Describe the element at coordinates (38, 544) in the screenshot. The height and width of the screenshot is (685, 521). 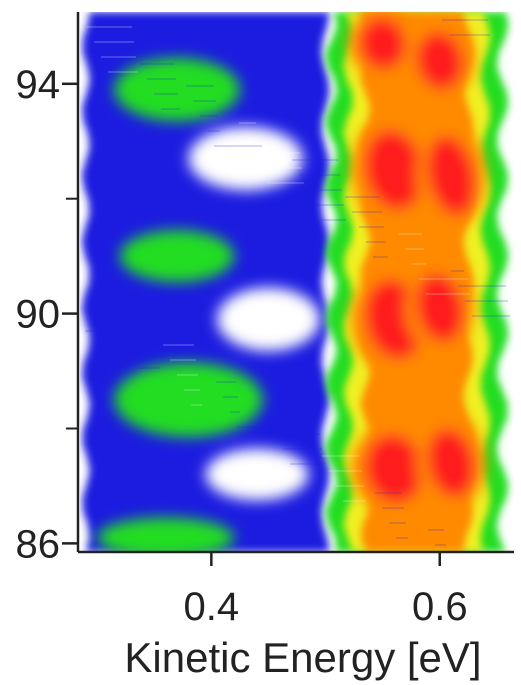
I see `y-tick-label: 86` at that location.